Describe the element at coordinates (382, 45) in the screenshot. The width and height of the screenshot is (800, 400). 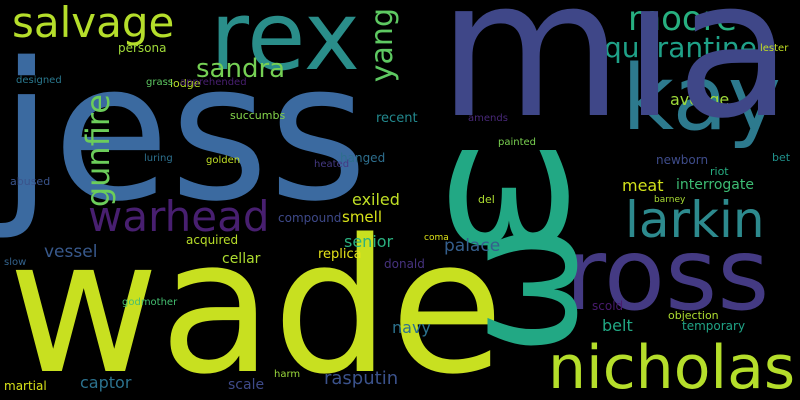
I see `word: yang` at that location.